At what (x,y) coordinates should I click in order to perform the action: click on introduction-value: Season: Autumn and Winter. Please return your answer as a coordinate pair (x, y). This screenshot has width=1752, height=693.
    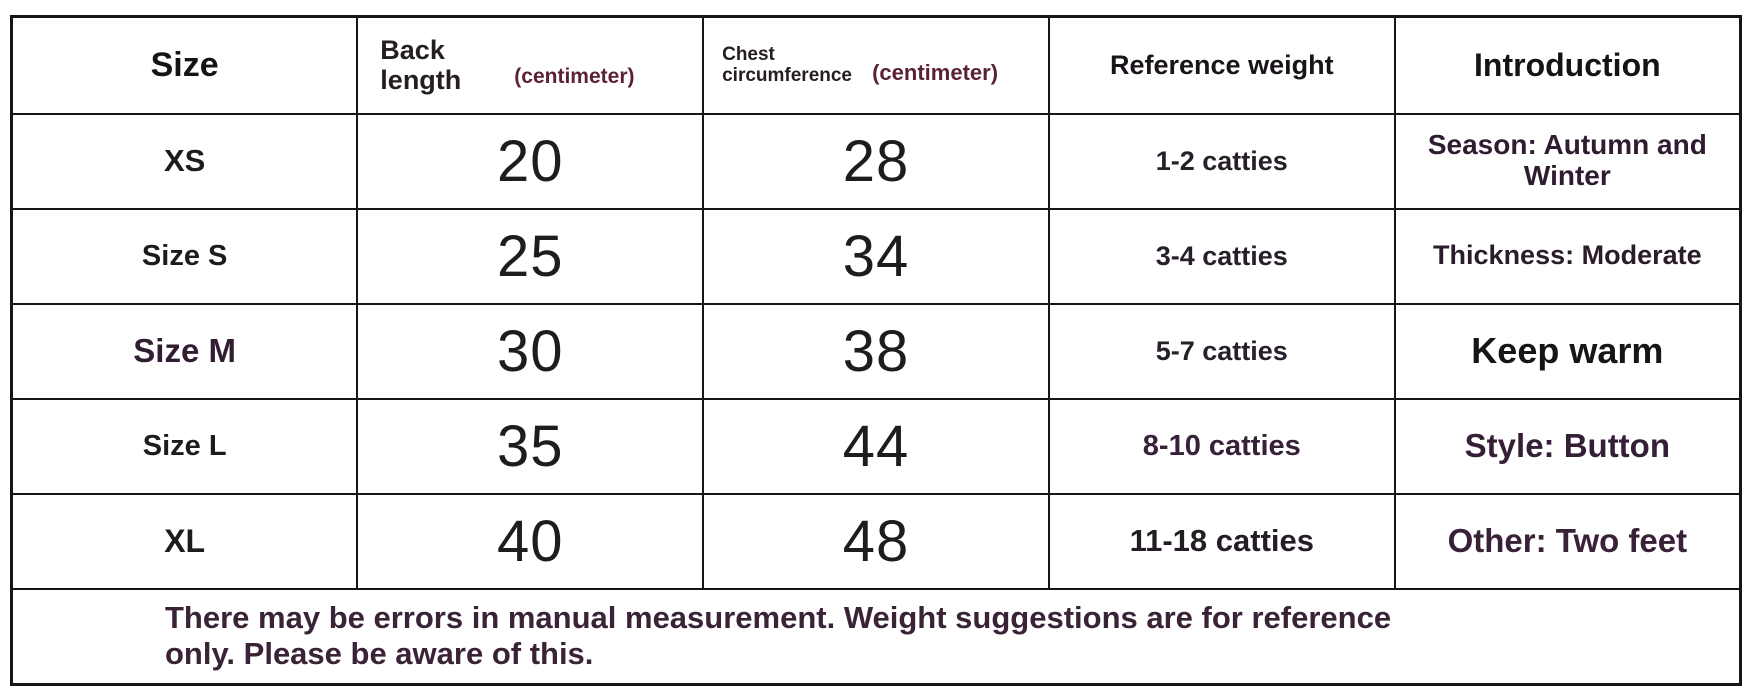
    Looking at the image, I should click on (1567, 160).